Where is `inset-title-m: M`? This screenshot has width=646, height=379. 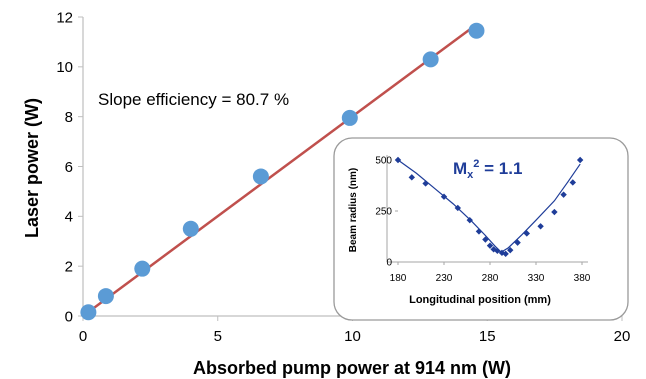
inset-title-m: M is located at coordinates (460, 168).